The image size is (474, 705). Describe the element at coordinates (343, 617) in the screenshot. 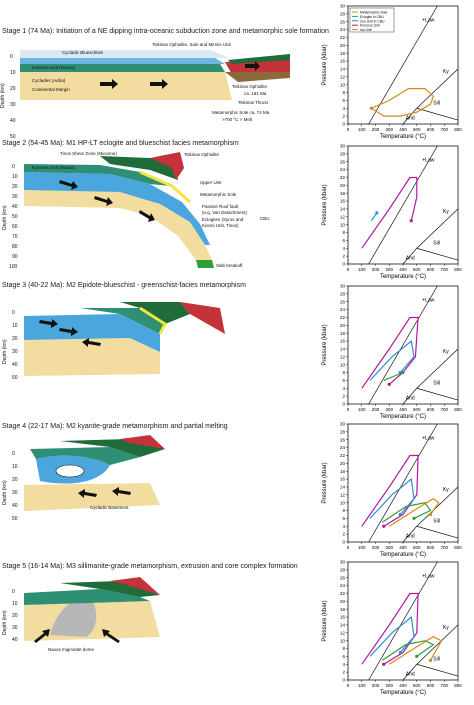

I see `y-tick-label: 16` at that location.